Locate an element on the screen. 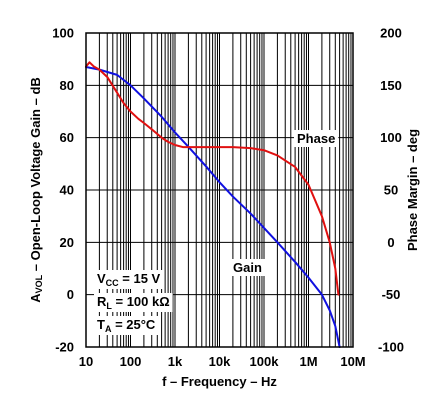 The height and width of the screenshot is (419, 446). y-left-axis-label: AVOL – Open-Loop Voltage Gain – dB is located at coordinates (36, 190).